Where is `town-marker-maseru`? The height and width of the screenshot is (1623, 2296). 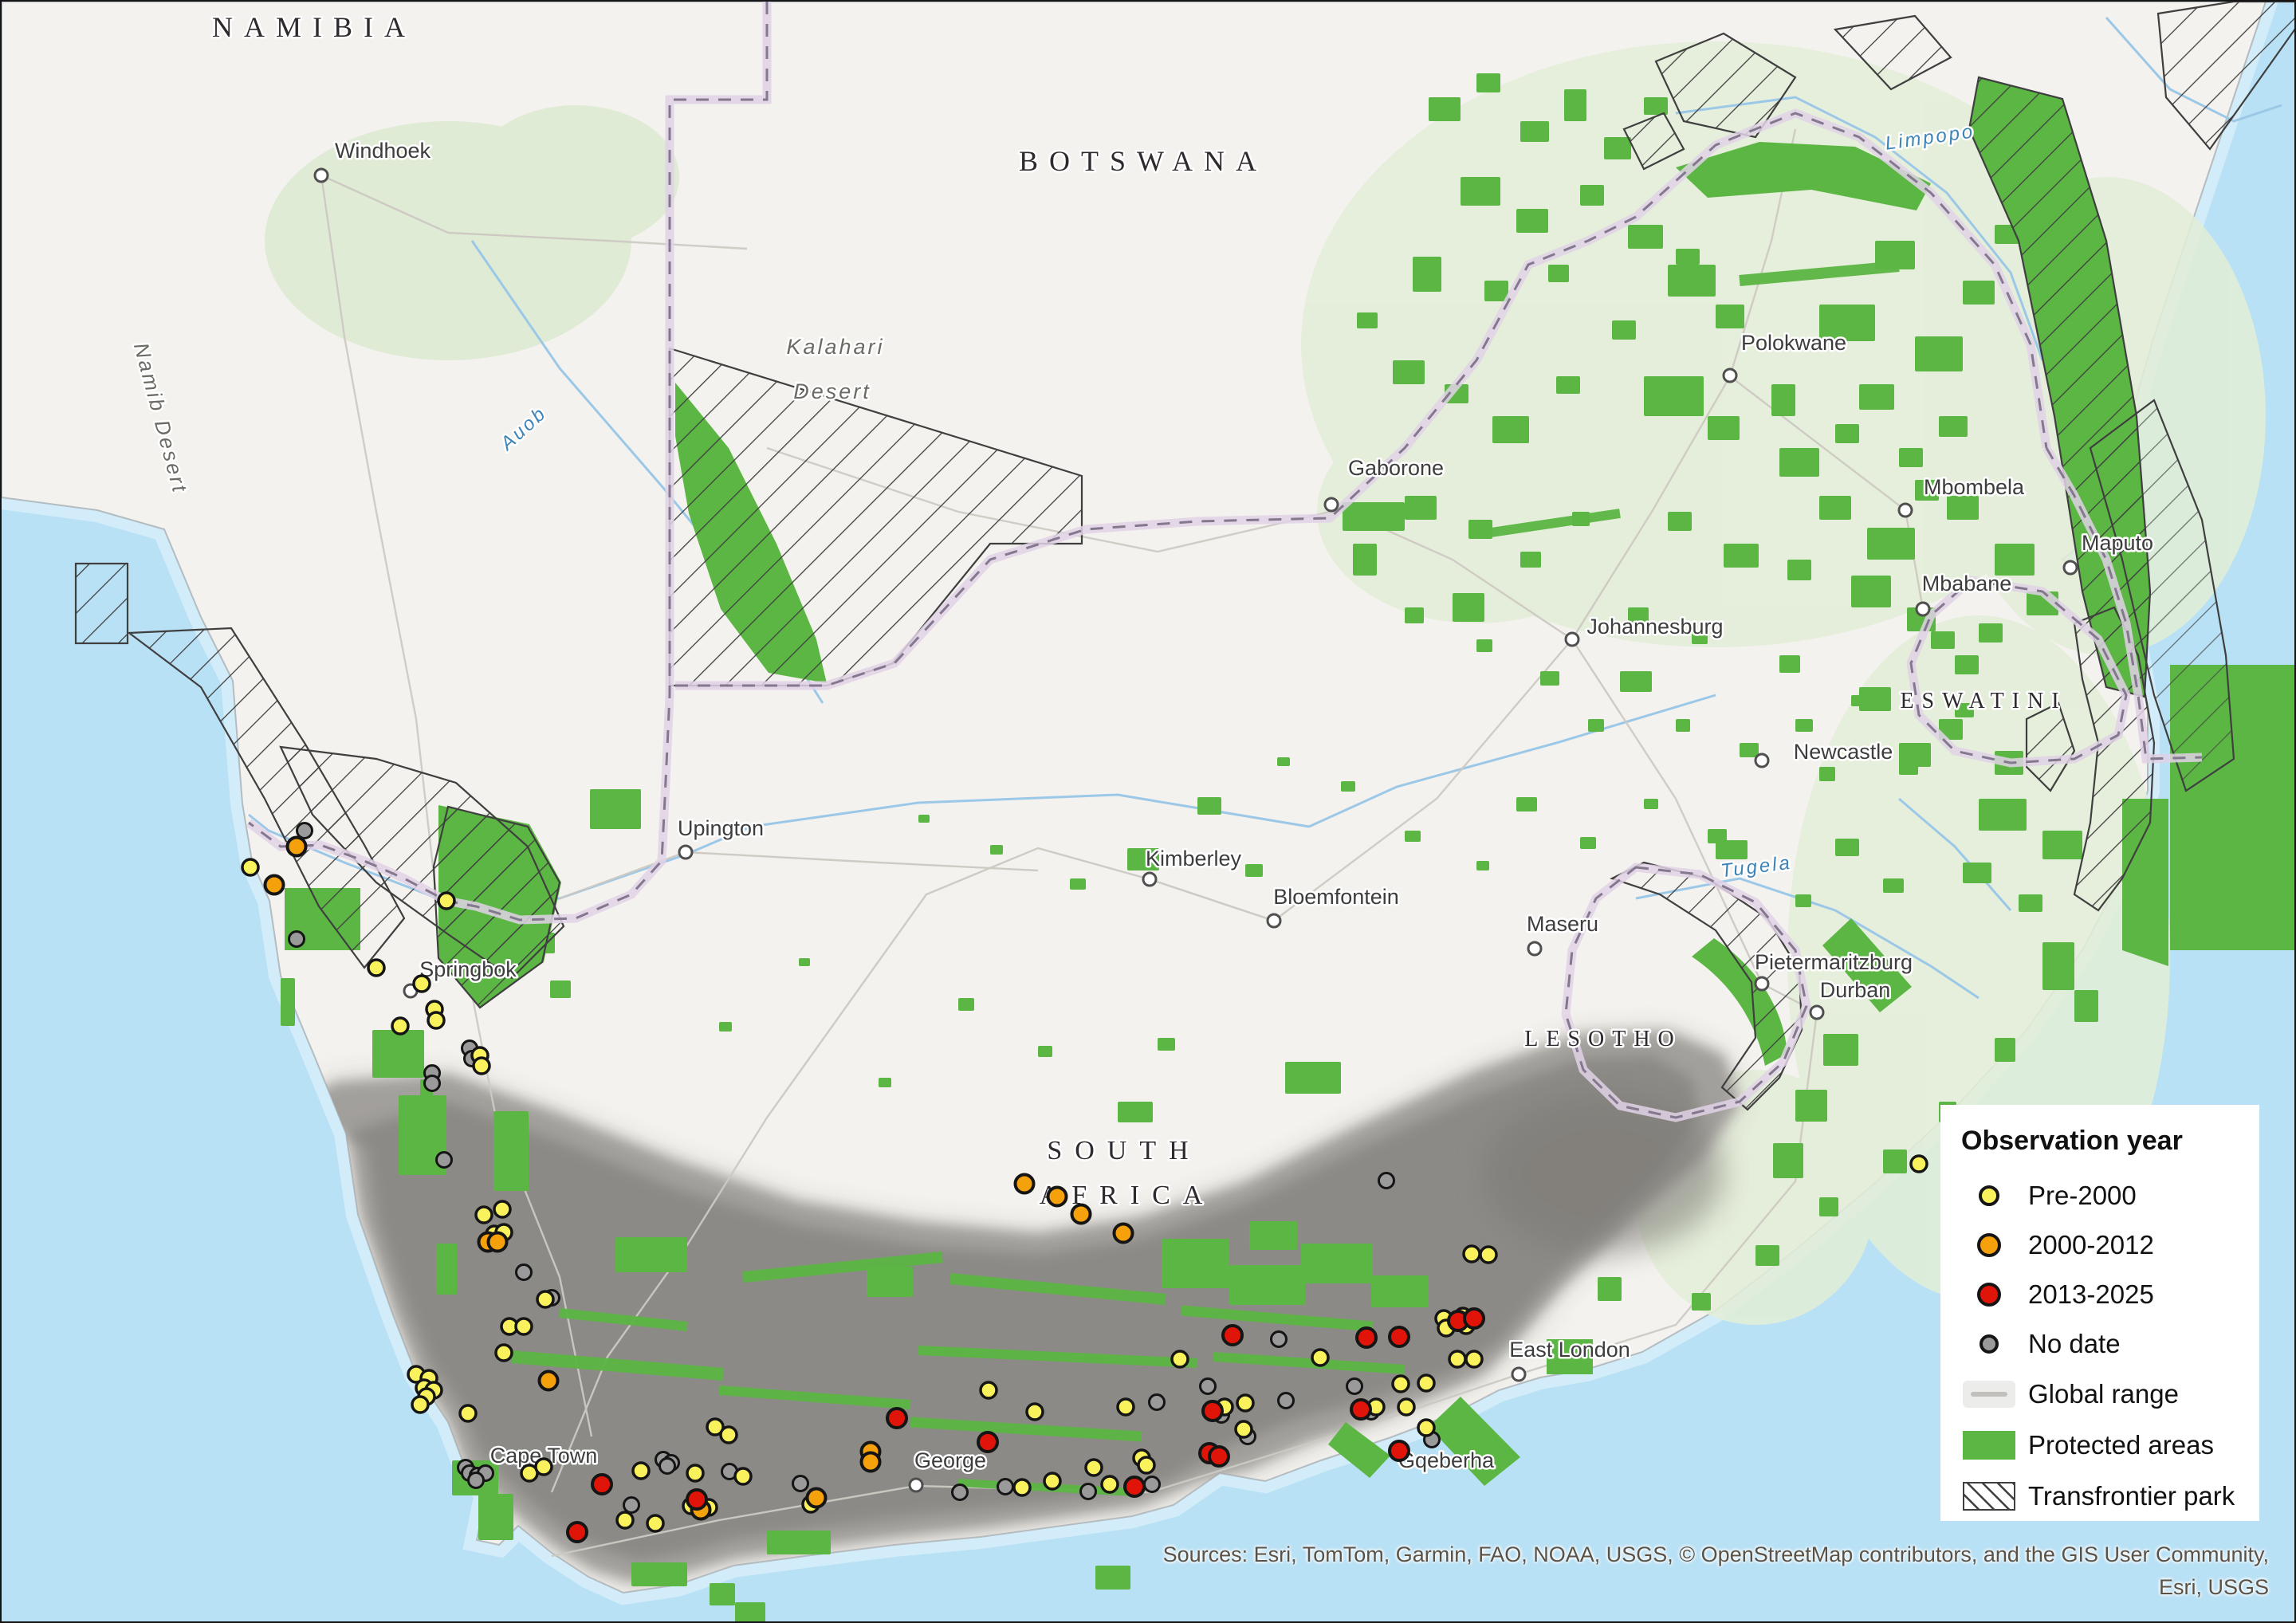 town-marker-maseru is located at coordinates (1535, 949).